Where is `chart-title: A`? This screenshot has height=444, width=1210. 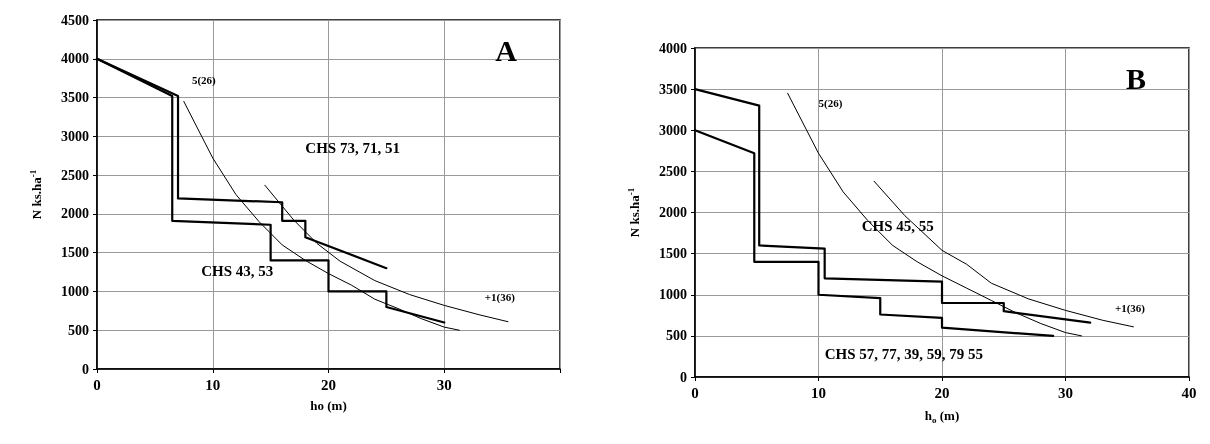 chart-title: A is located at coordinates (506, 50).